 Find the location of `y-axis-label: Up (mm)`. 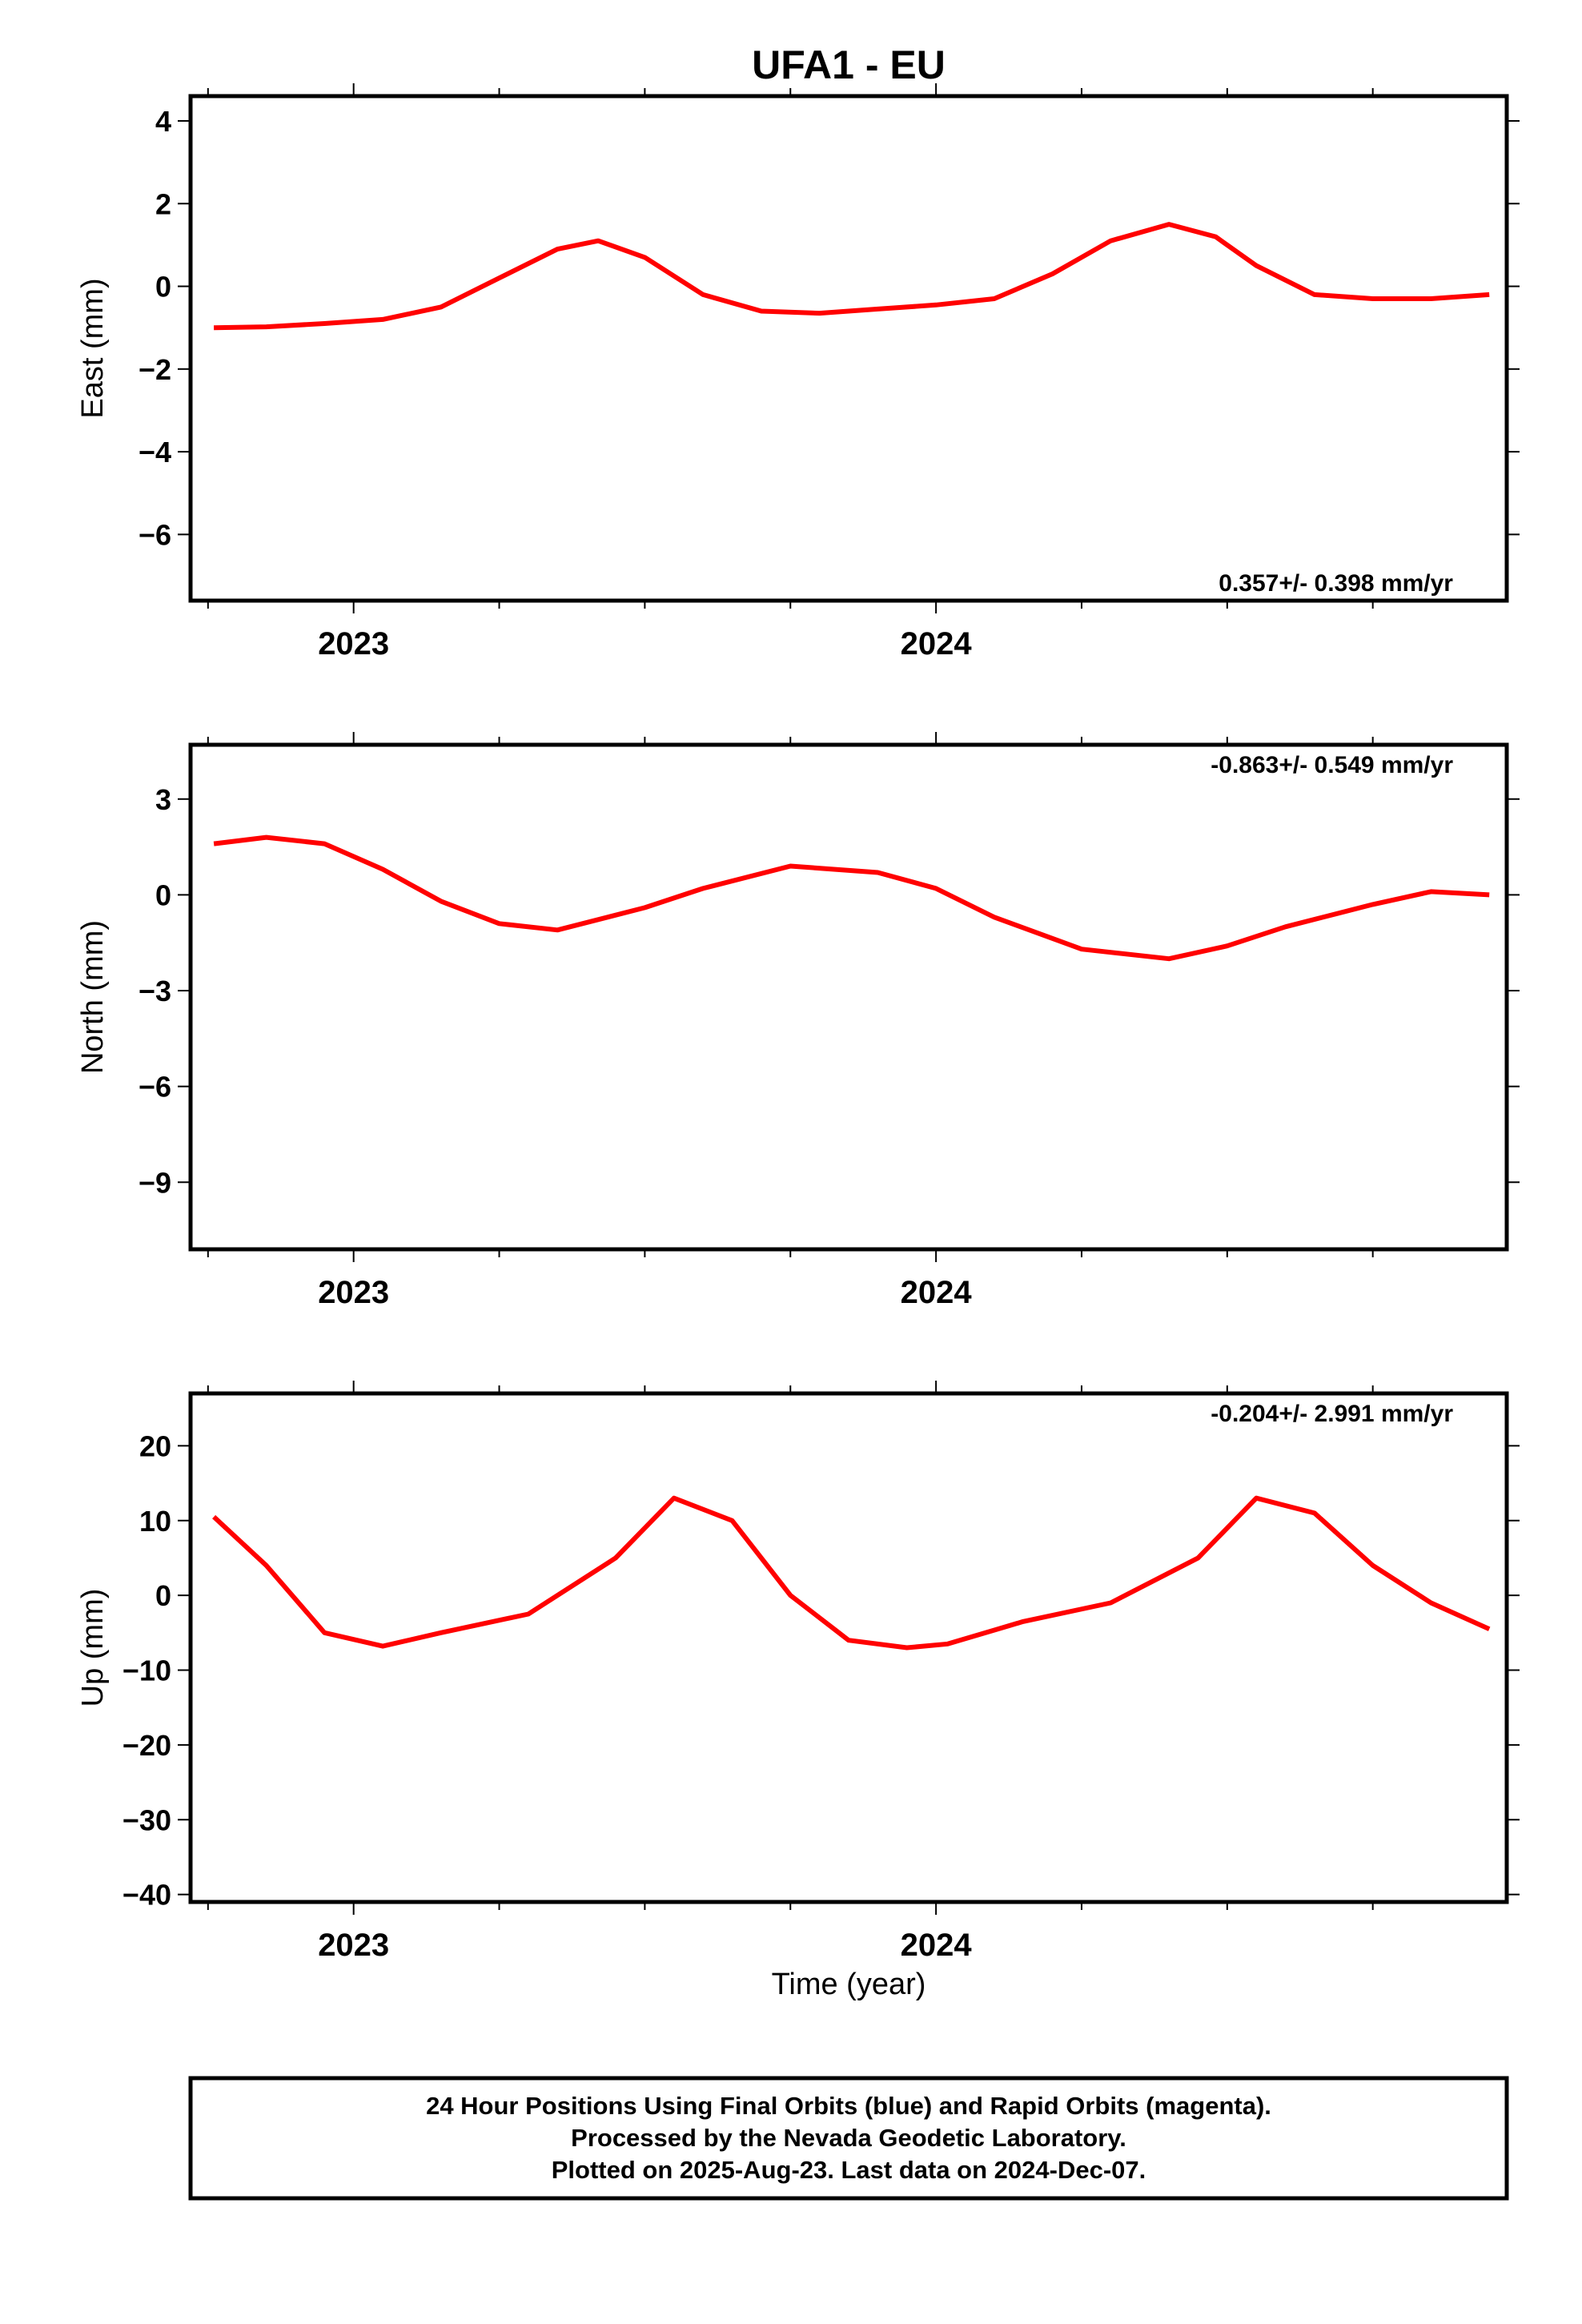

y-axis-label: Up (mm) is located at coordinates (93, 1648).